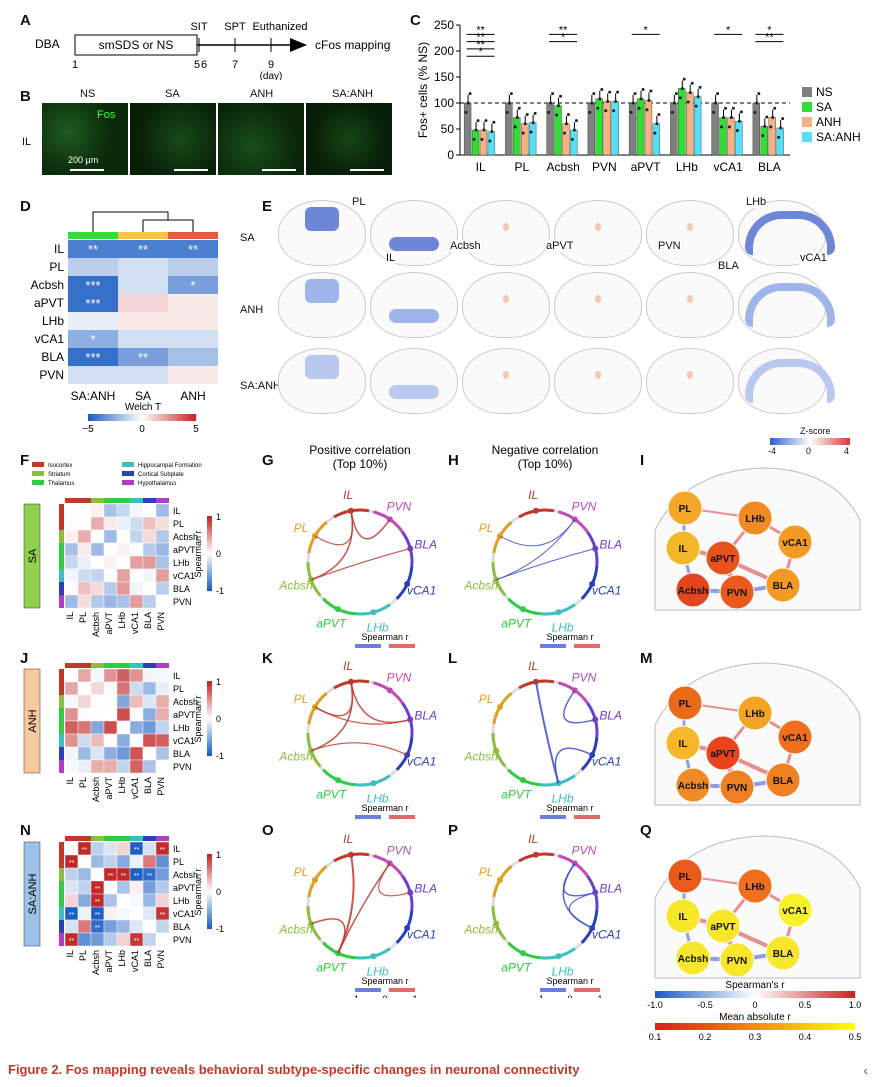  What do you see at coordinates (184, 888) in the screenshot?
I see `matrix-row-label: aPVT` at bounding box center [184, 888].